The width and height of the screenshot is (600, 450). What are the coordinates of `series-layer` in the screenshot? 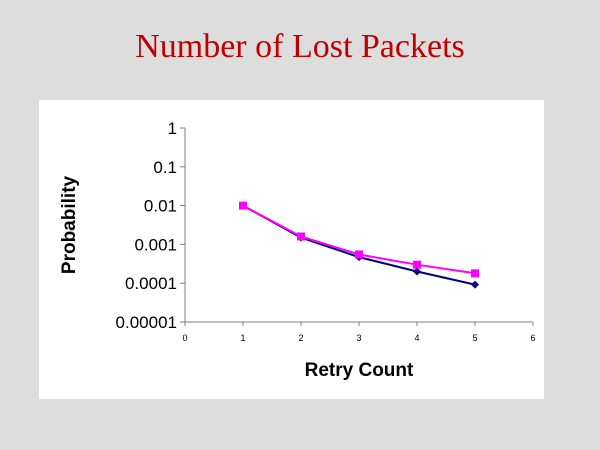 It's located at (359, 245).